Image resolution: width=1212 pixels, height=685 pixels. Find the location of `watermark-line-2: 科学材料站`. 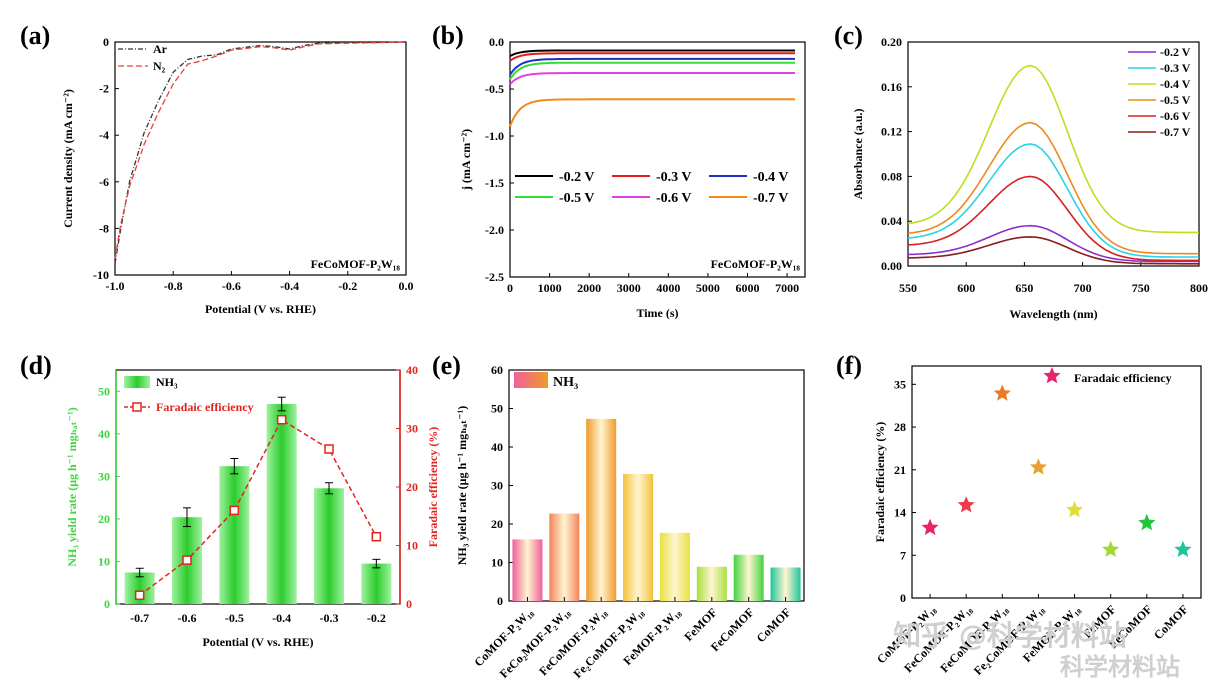

watermark-line-2: 科学材料站 is located at coordinates (1120, 667).